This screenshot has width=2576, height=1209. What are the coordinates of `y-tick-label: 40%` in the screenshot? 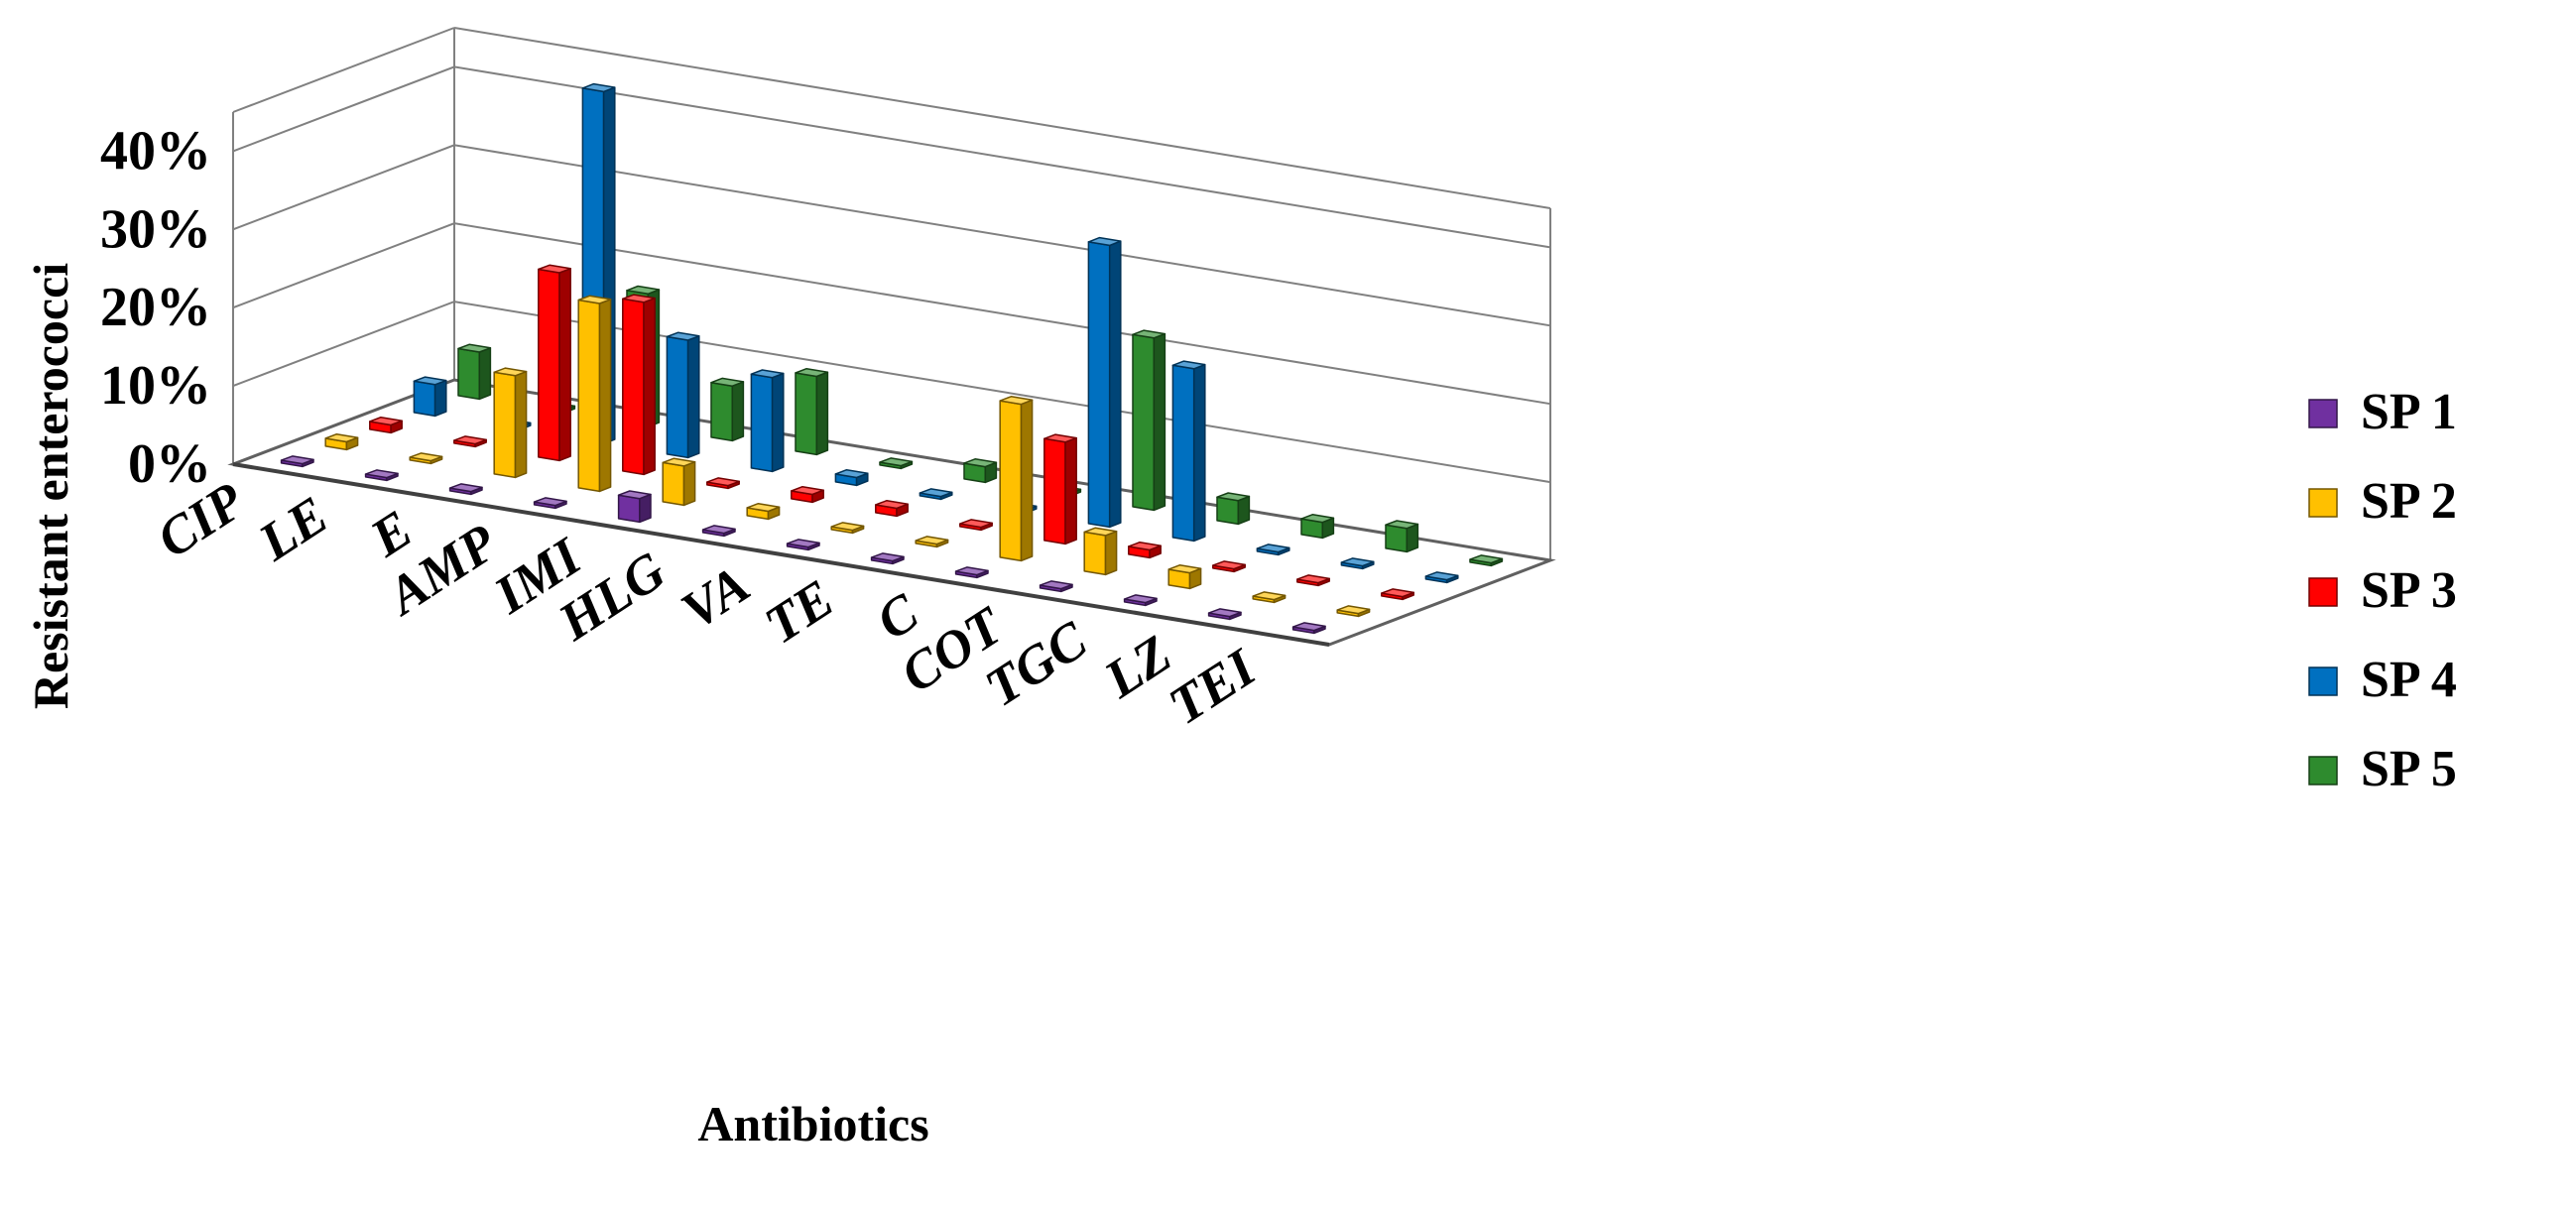 It's located at (155, 151).